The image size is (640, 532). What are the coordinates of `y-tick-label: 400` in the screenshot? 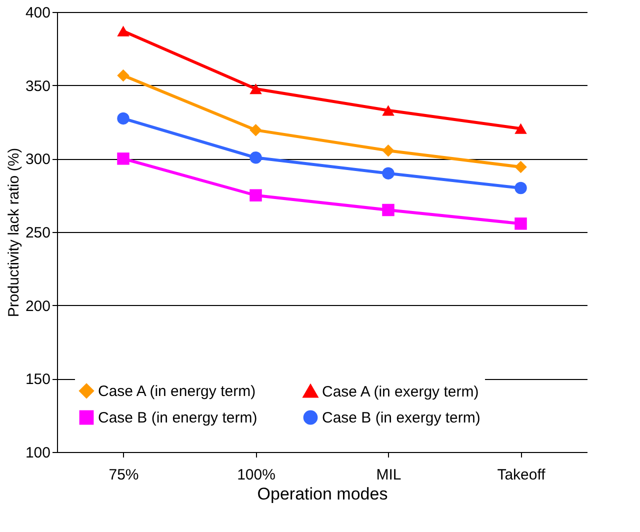 It's located at (37, 13).